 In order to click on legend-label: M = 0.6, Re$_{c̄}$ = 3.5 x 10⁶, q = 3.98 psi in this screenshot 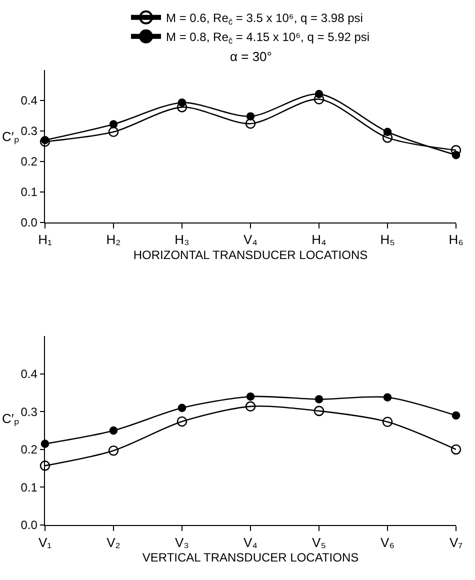, I will do `click(264, 19)`.